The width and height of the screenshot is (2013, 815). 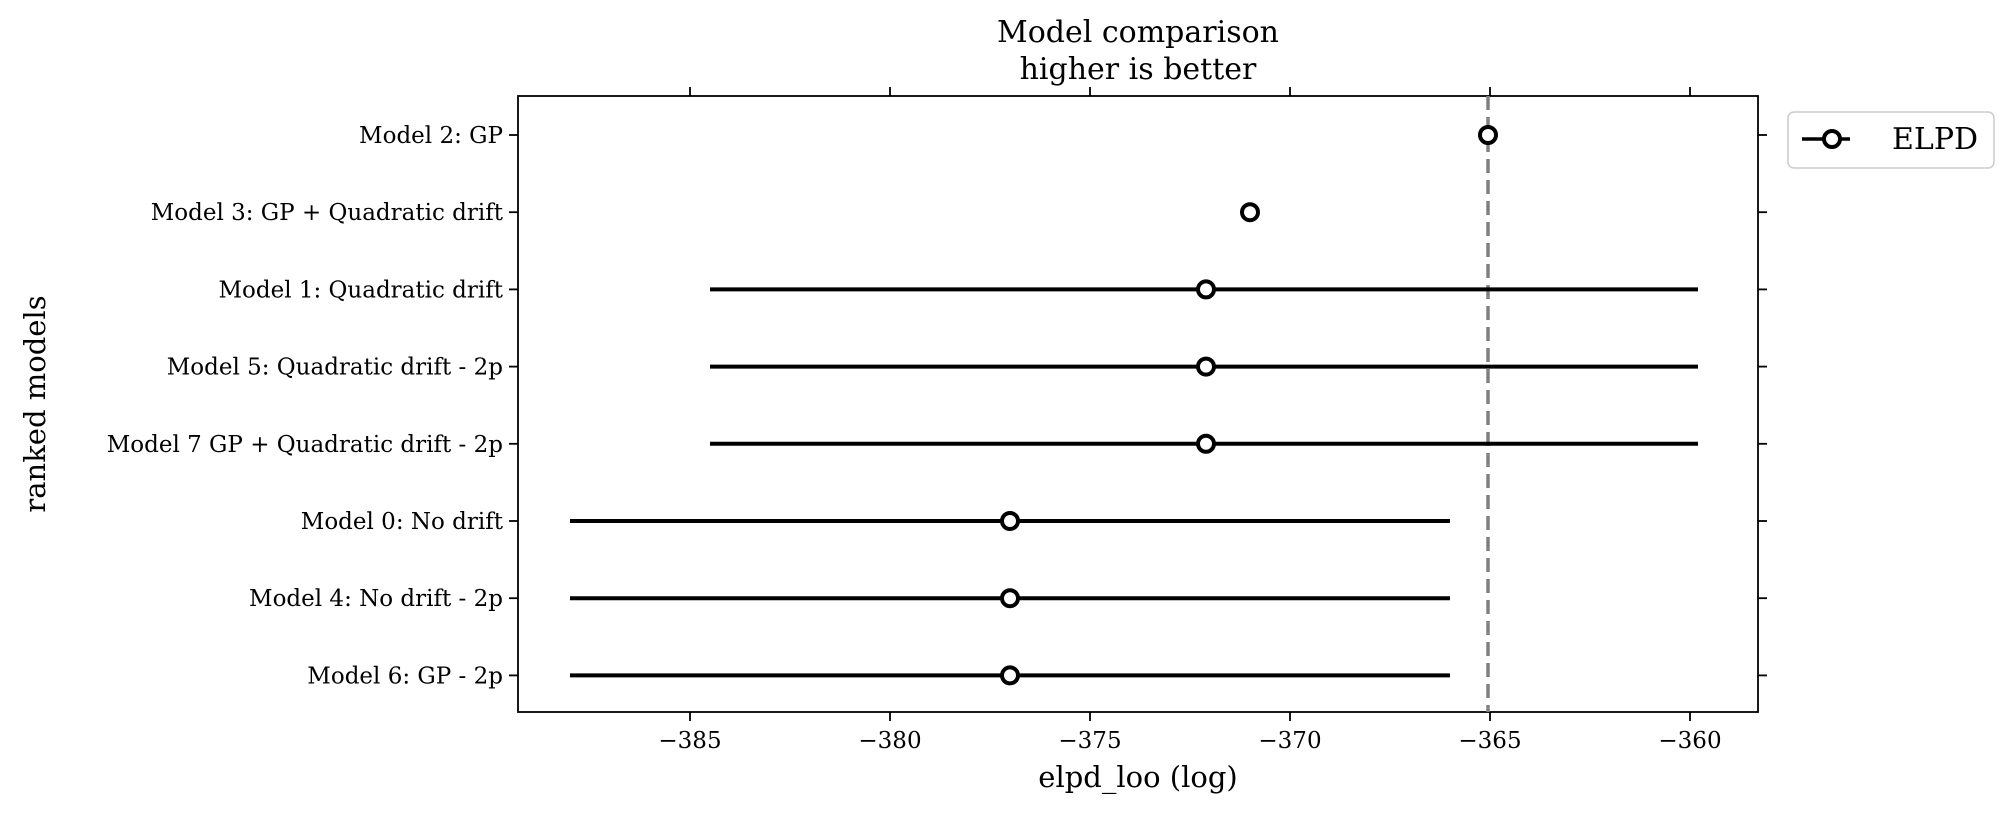 What do you see at coordinates (335, 368) in the screenshot?
I see `y-tick-label: Model 5: Quadratic drift - 2p` at bounding box center [335, 368].